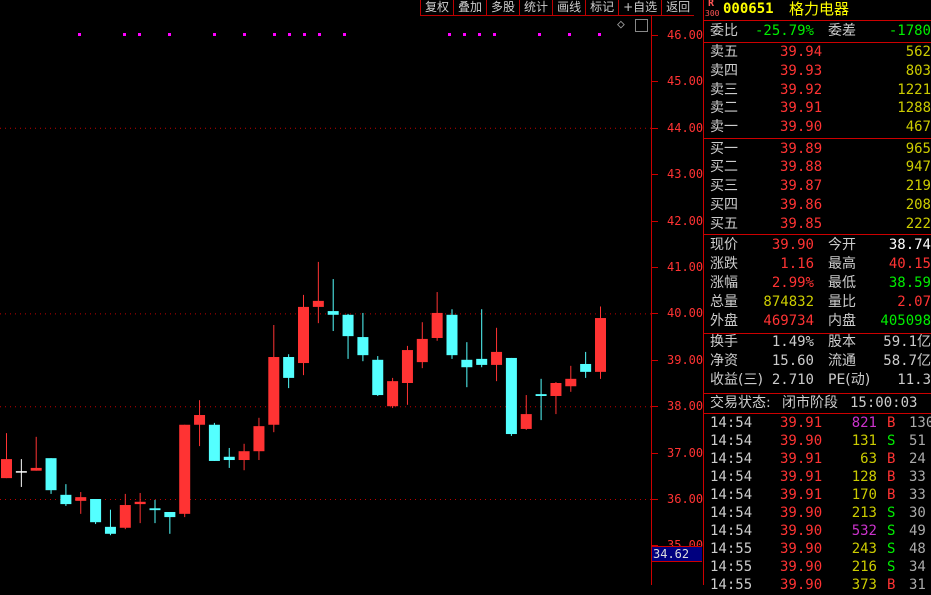  Describe the element at coordinates (817, 90) in the screenshot. I see `sell-level-row: 卖三 39.92 1221` at that location.